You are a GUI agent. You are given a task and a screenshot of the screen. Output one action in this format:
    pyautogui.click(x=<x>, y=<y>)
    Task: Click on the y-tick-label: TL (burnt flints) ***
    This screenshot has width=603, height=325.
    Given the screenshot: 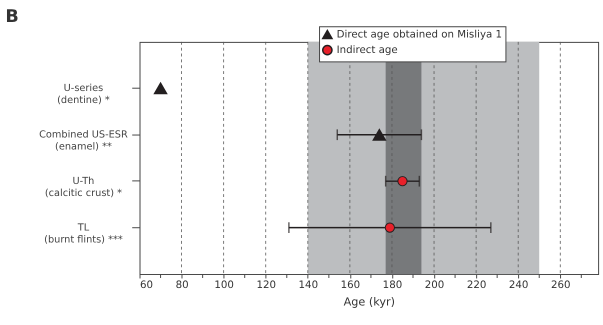 What is the action you would take?
    pyautogui.click(x=83, y=234)
    